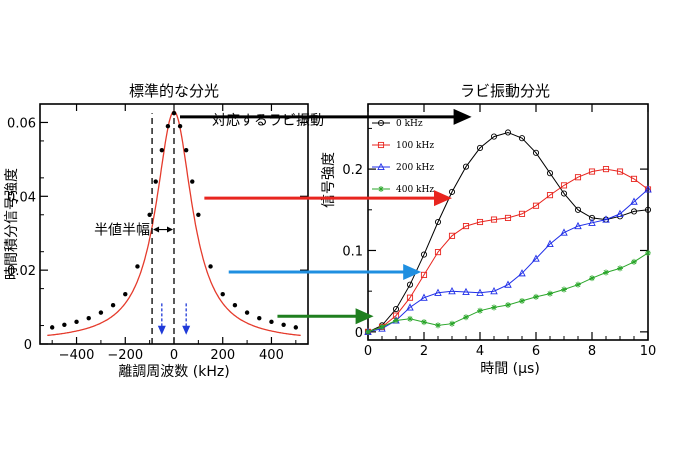 This screenshot has height=455, width=675. Describe the element at coordinates (409, 124) in the screenshot. I see `legend-label: 0 kHz` at that location.